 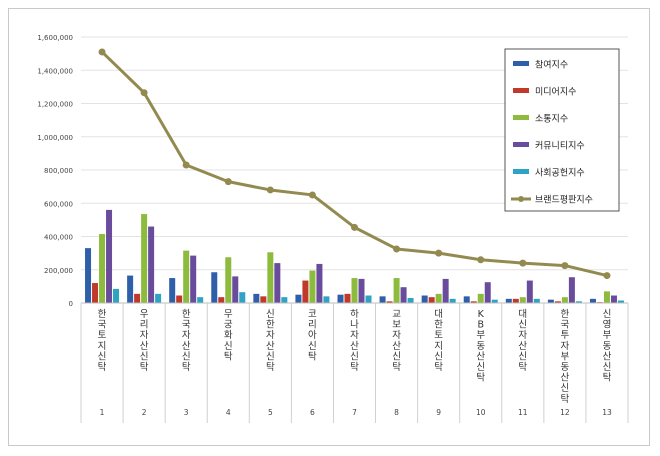 I want to click on legend-entry: 커뮤니티지수, so click(x=549, y=146).